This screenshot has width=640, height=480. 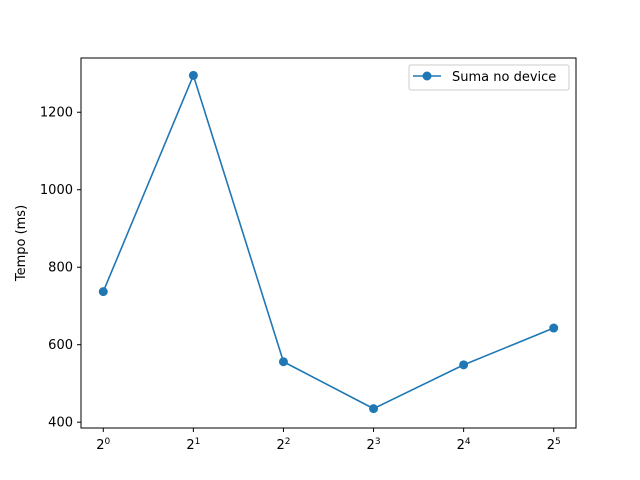 I want to click on x-tick-label: 24, so click(x=464, y=445).